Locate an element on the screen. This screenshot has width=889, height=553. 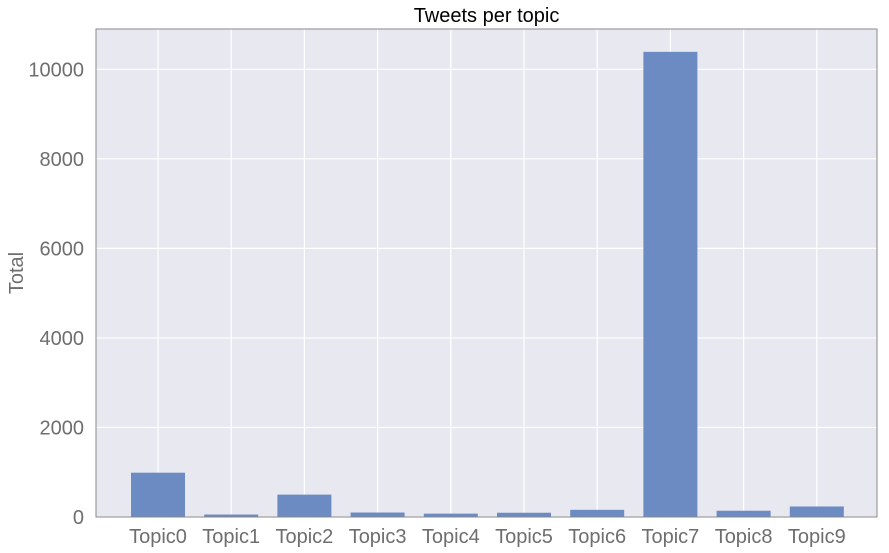
bar-topic0 is located at coordinates (158, 495).